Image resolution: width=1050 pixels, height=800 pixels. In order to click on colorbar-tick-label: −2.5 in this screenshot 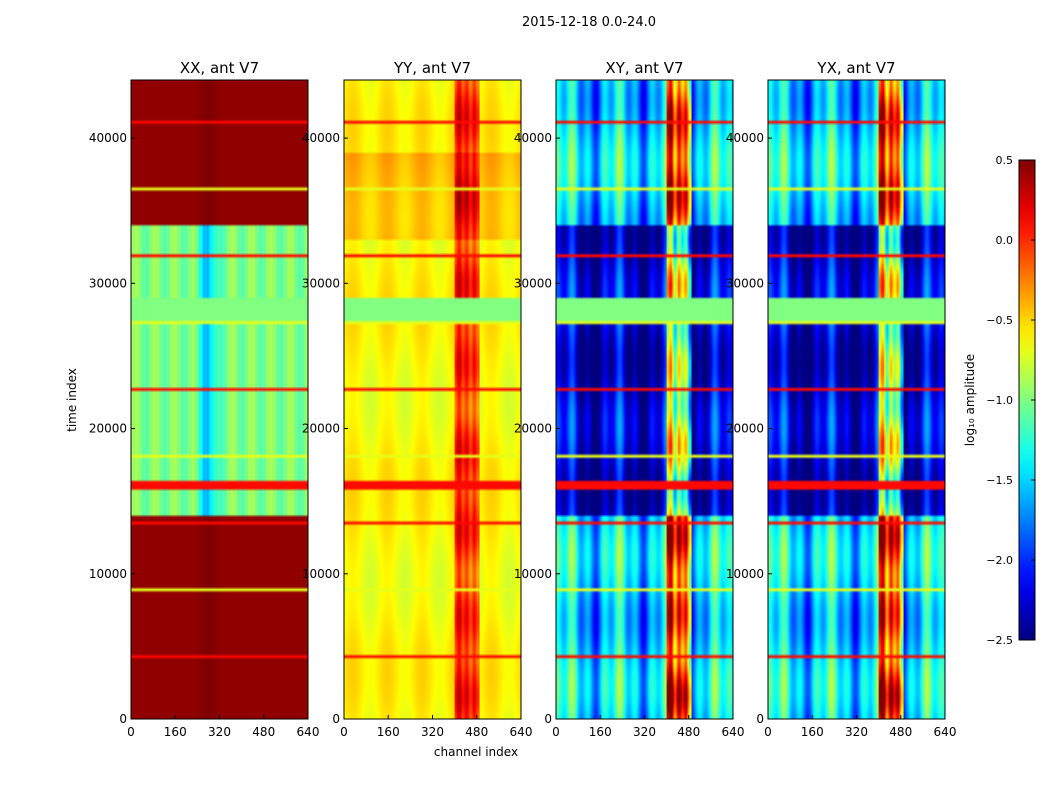, I will do `click(999, 640)`.